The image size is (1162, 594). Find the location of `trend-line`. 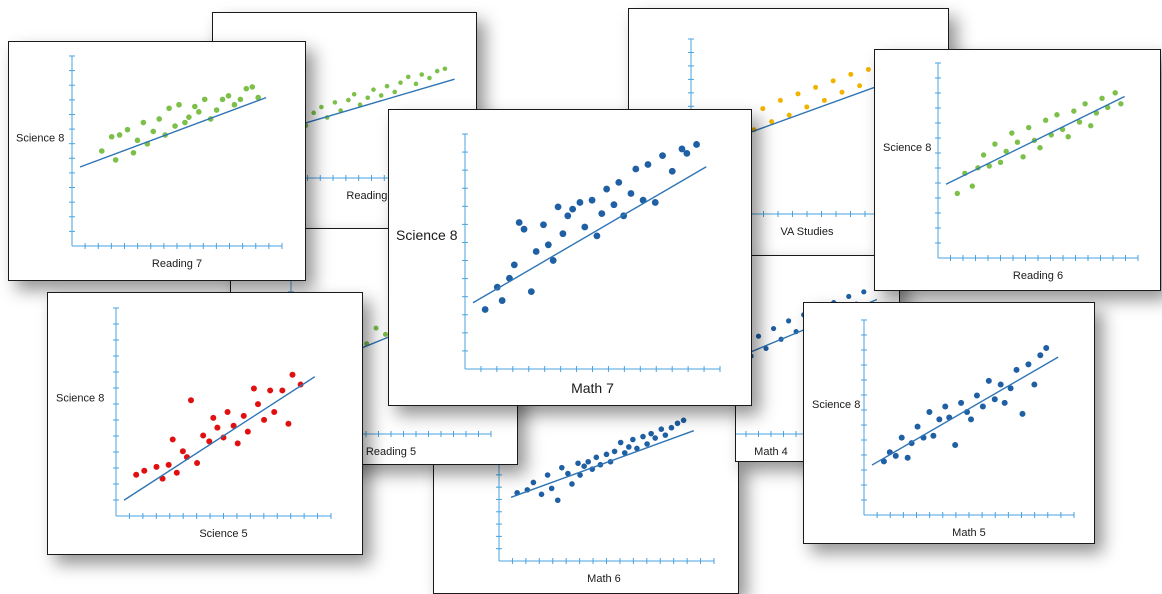

trend-line is located at coordinates (589, 235).